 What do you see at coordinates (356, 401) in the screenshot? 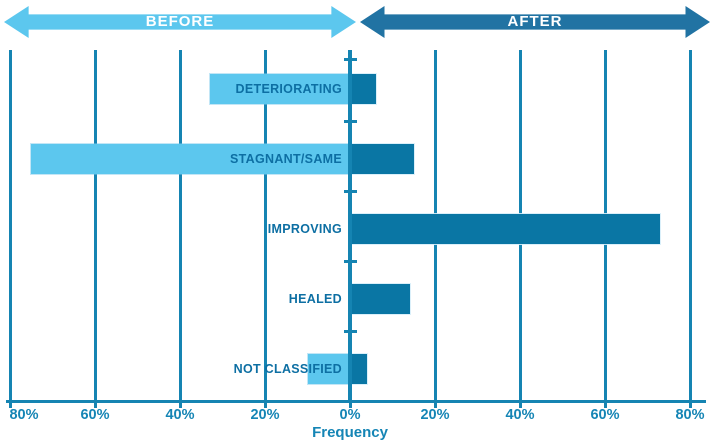
I see `x-axis-line` at bounding box center [356, 401].